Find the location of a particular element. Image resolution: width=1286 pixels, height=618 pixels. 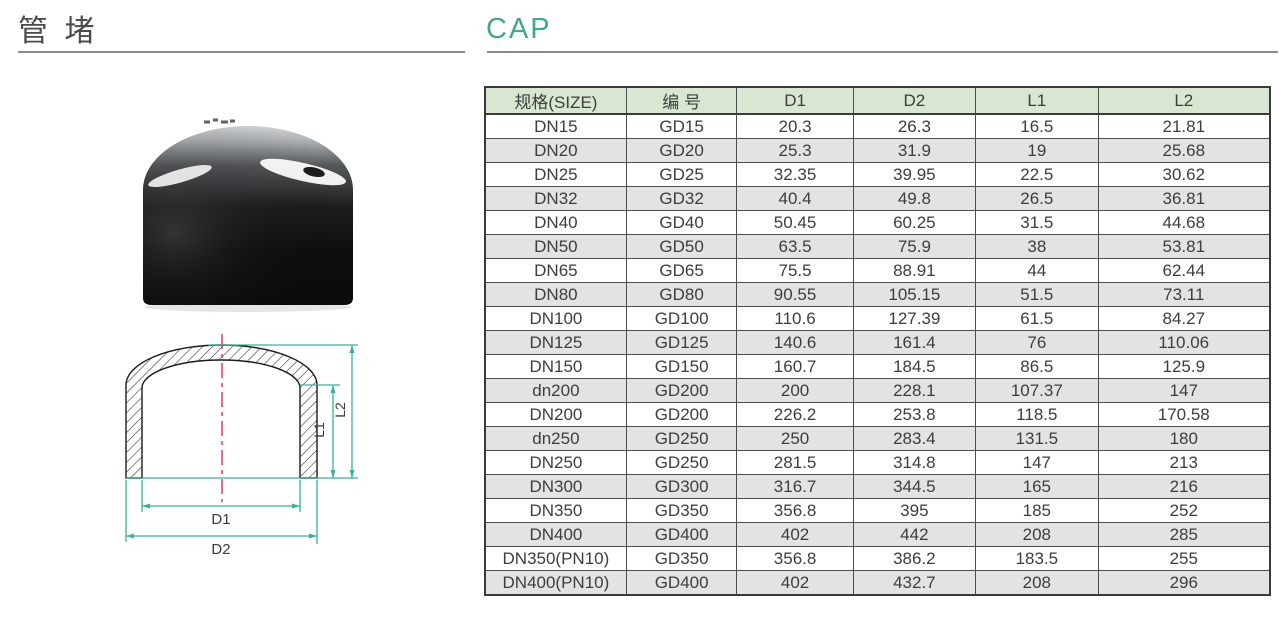

table-cell: DN200 is located at coordinates (555, 414).